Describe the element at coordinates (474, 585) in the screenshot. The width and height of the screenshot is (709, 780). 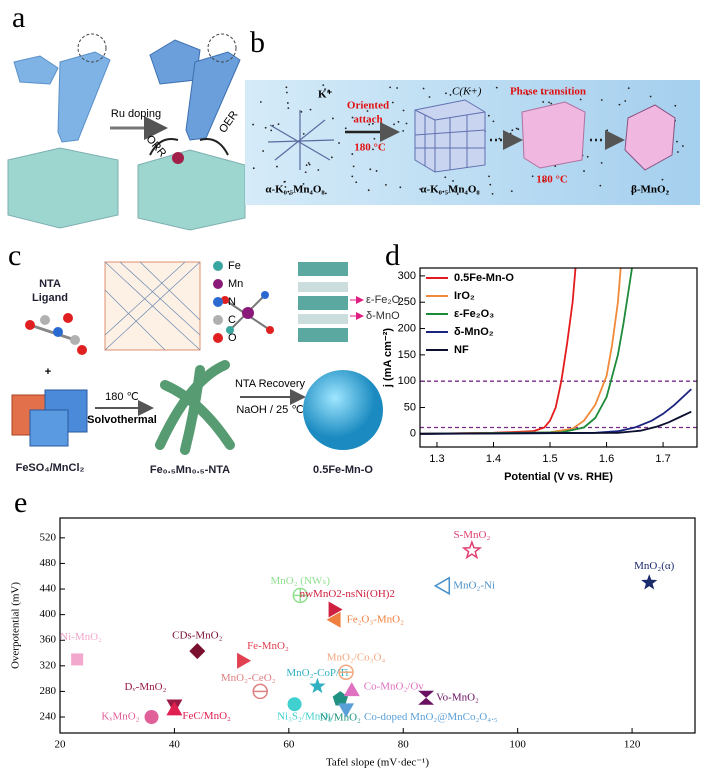
I see `point-label: MnO₂-Ni` at that location.